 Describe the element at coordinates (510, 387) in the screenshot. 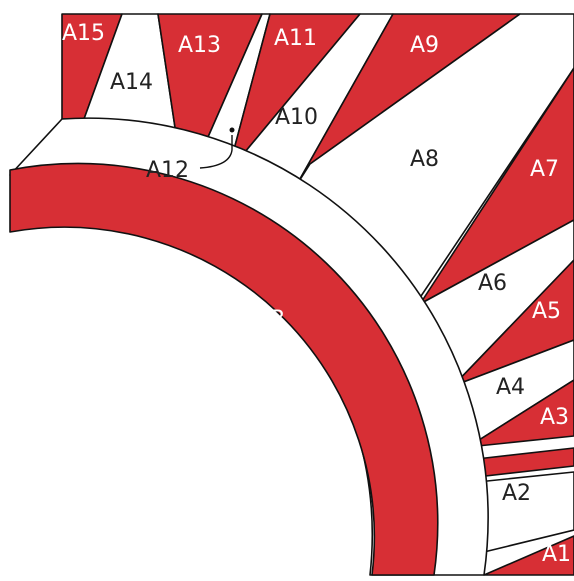

I see `label-a4: A4` at that location.